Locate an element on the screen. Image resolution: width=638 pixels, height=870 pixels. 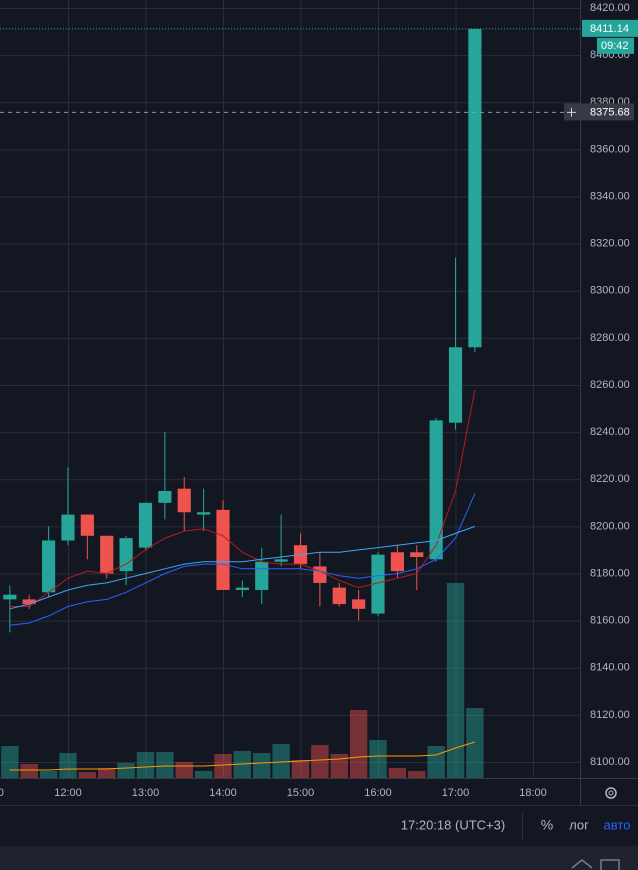
y-tick-label: 8260.00 is located at coordinates (610, 385).